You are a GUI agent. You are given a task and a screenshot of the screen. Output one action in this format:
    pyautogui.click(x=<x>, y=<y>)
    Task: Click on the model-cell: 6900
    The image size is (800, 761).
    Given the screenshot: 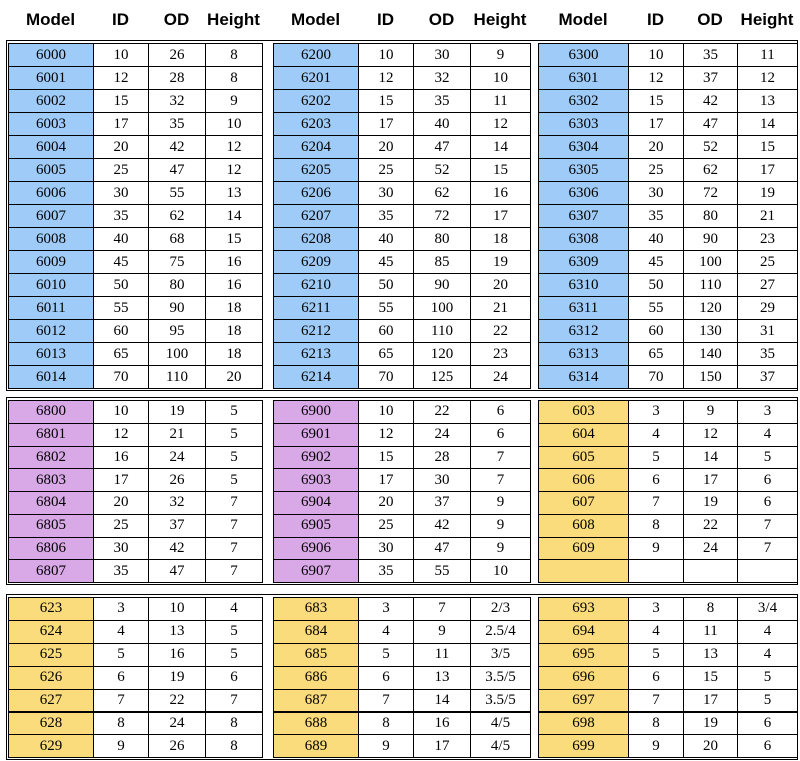 What is the action you would take?
    pyautogui.click(x=316, y=412)
    